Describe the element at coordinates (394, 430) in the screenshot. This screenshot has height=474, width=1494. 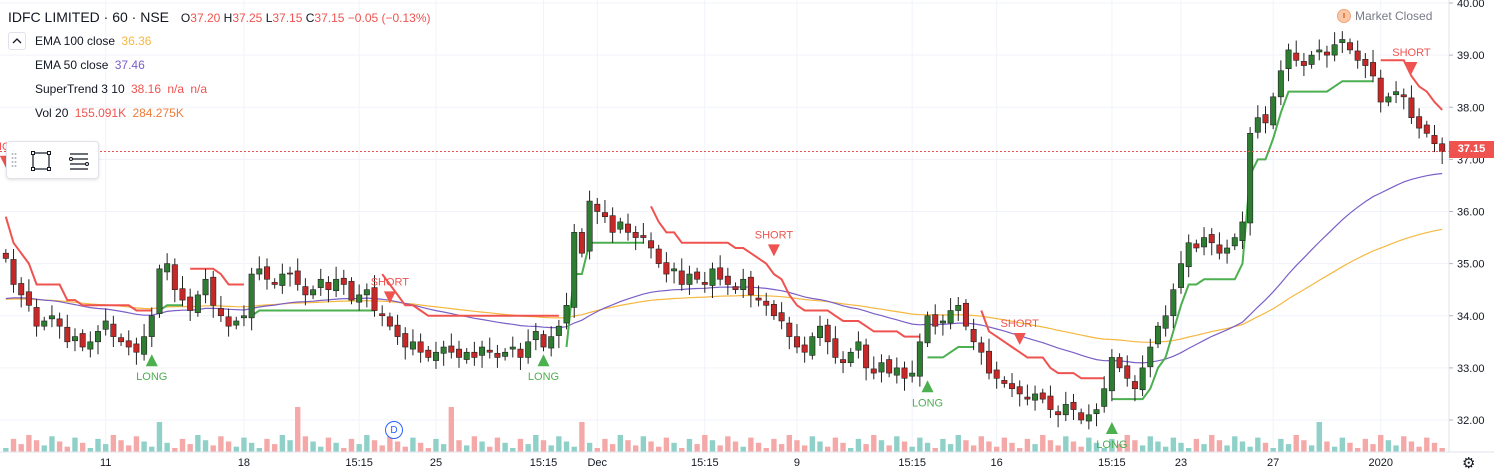
I see `dividend-marker: D` at that location.